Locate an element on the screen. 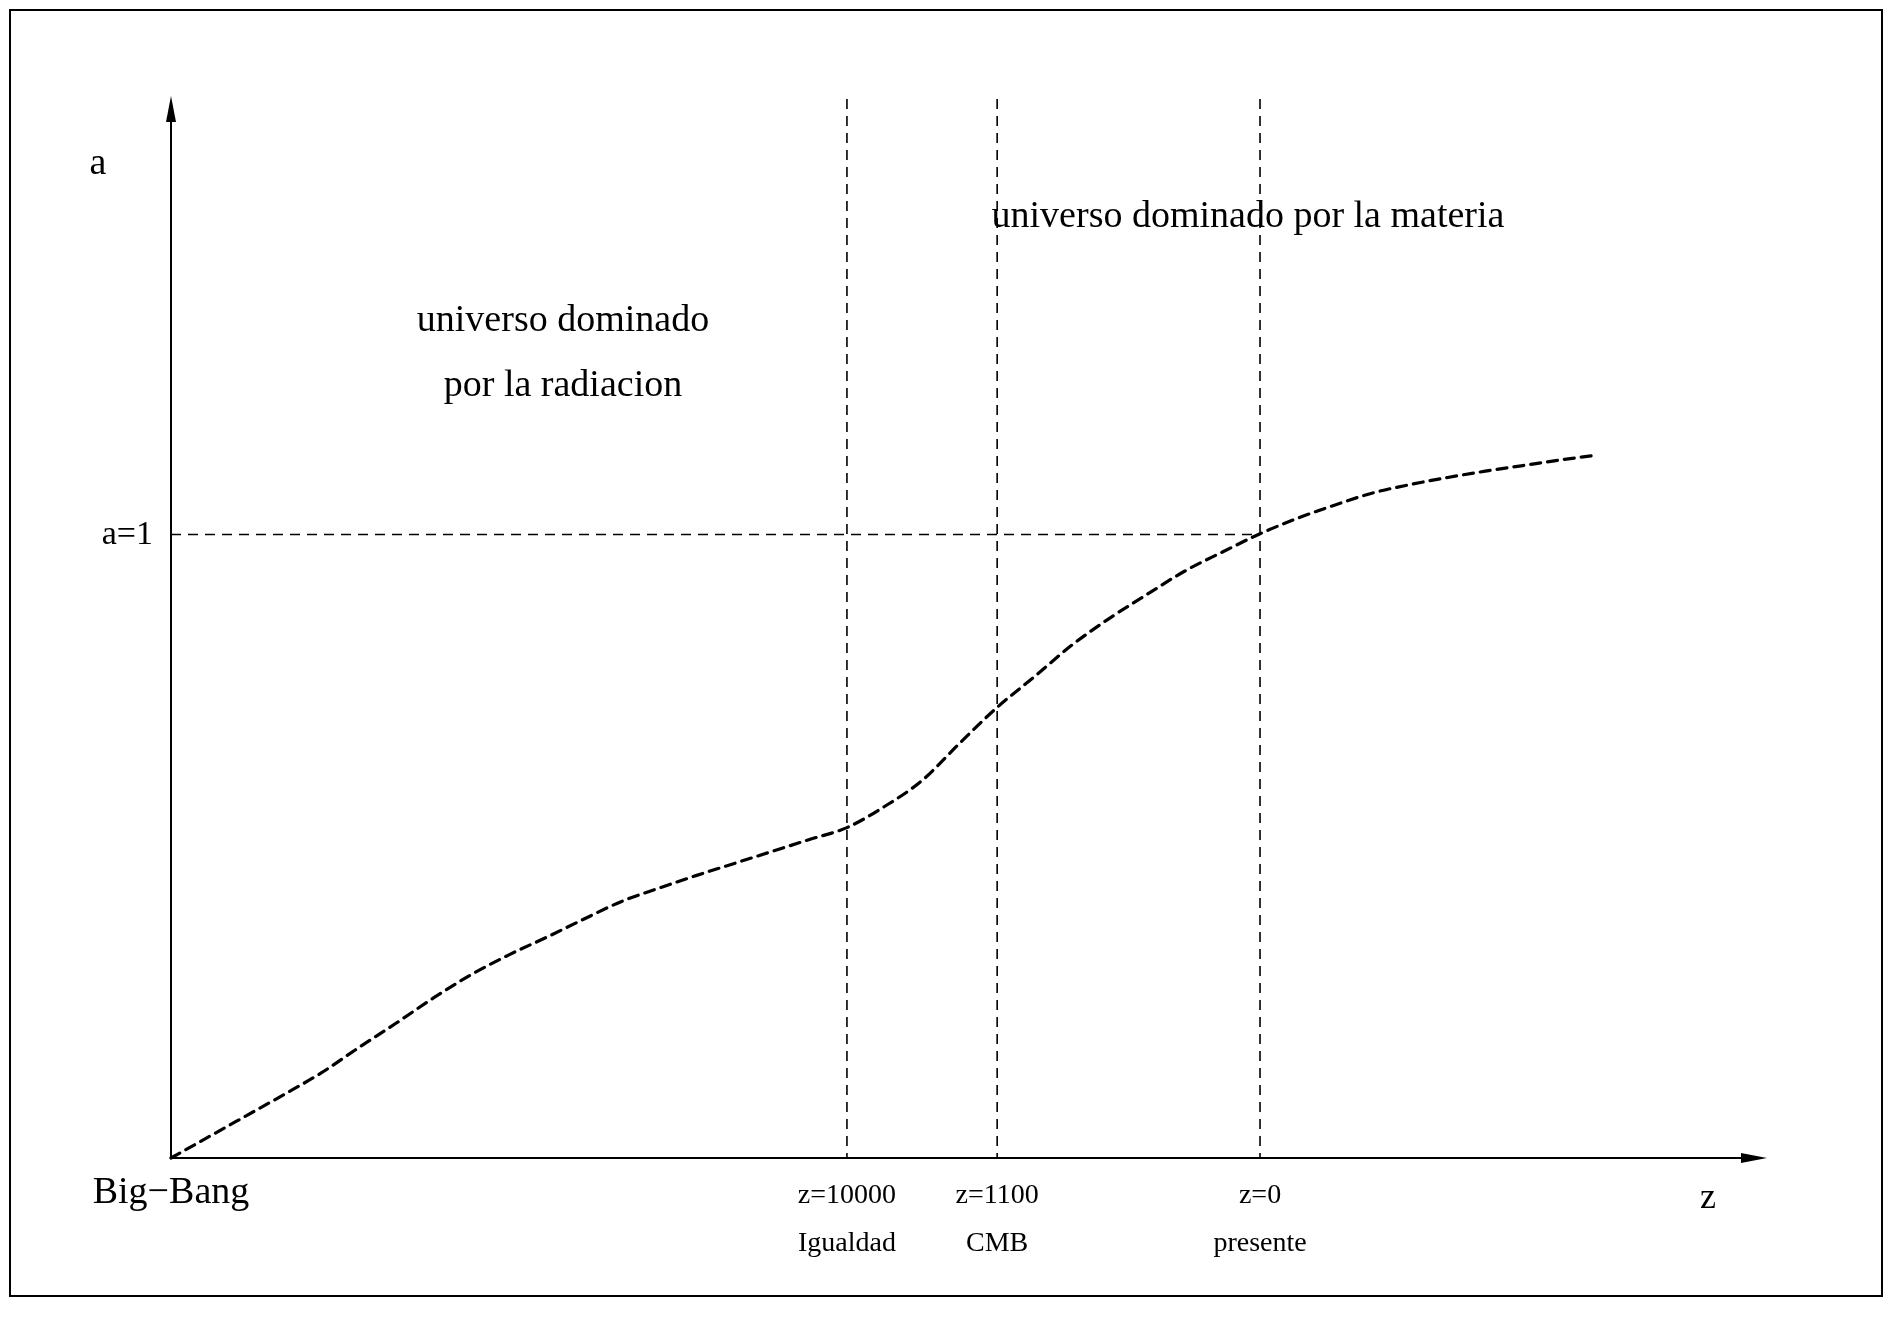 This screenshot has height=1318, width=1892. x-tick-label: z=1100 CMB is located at coordinates (997, 1217).